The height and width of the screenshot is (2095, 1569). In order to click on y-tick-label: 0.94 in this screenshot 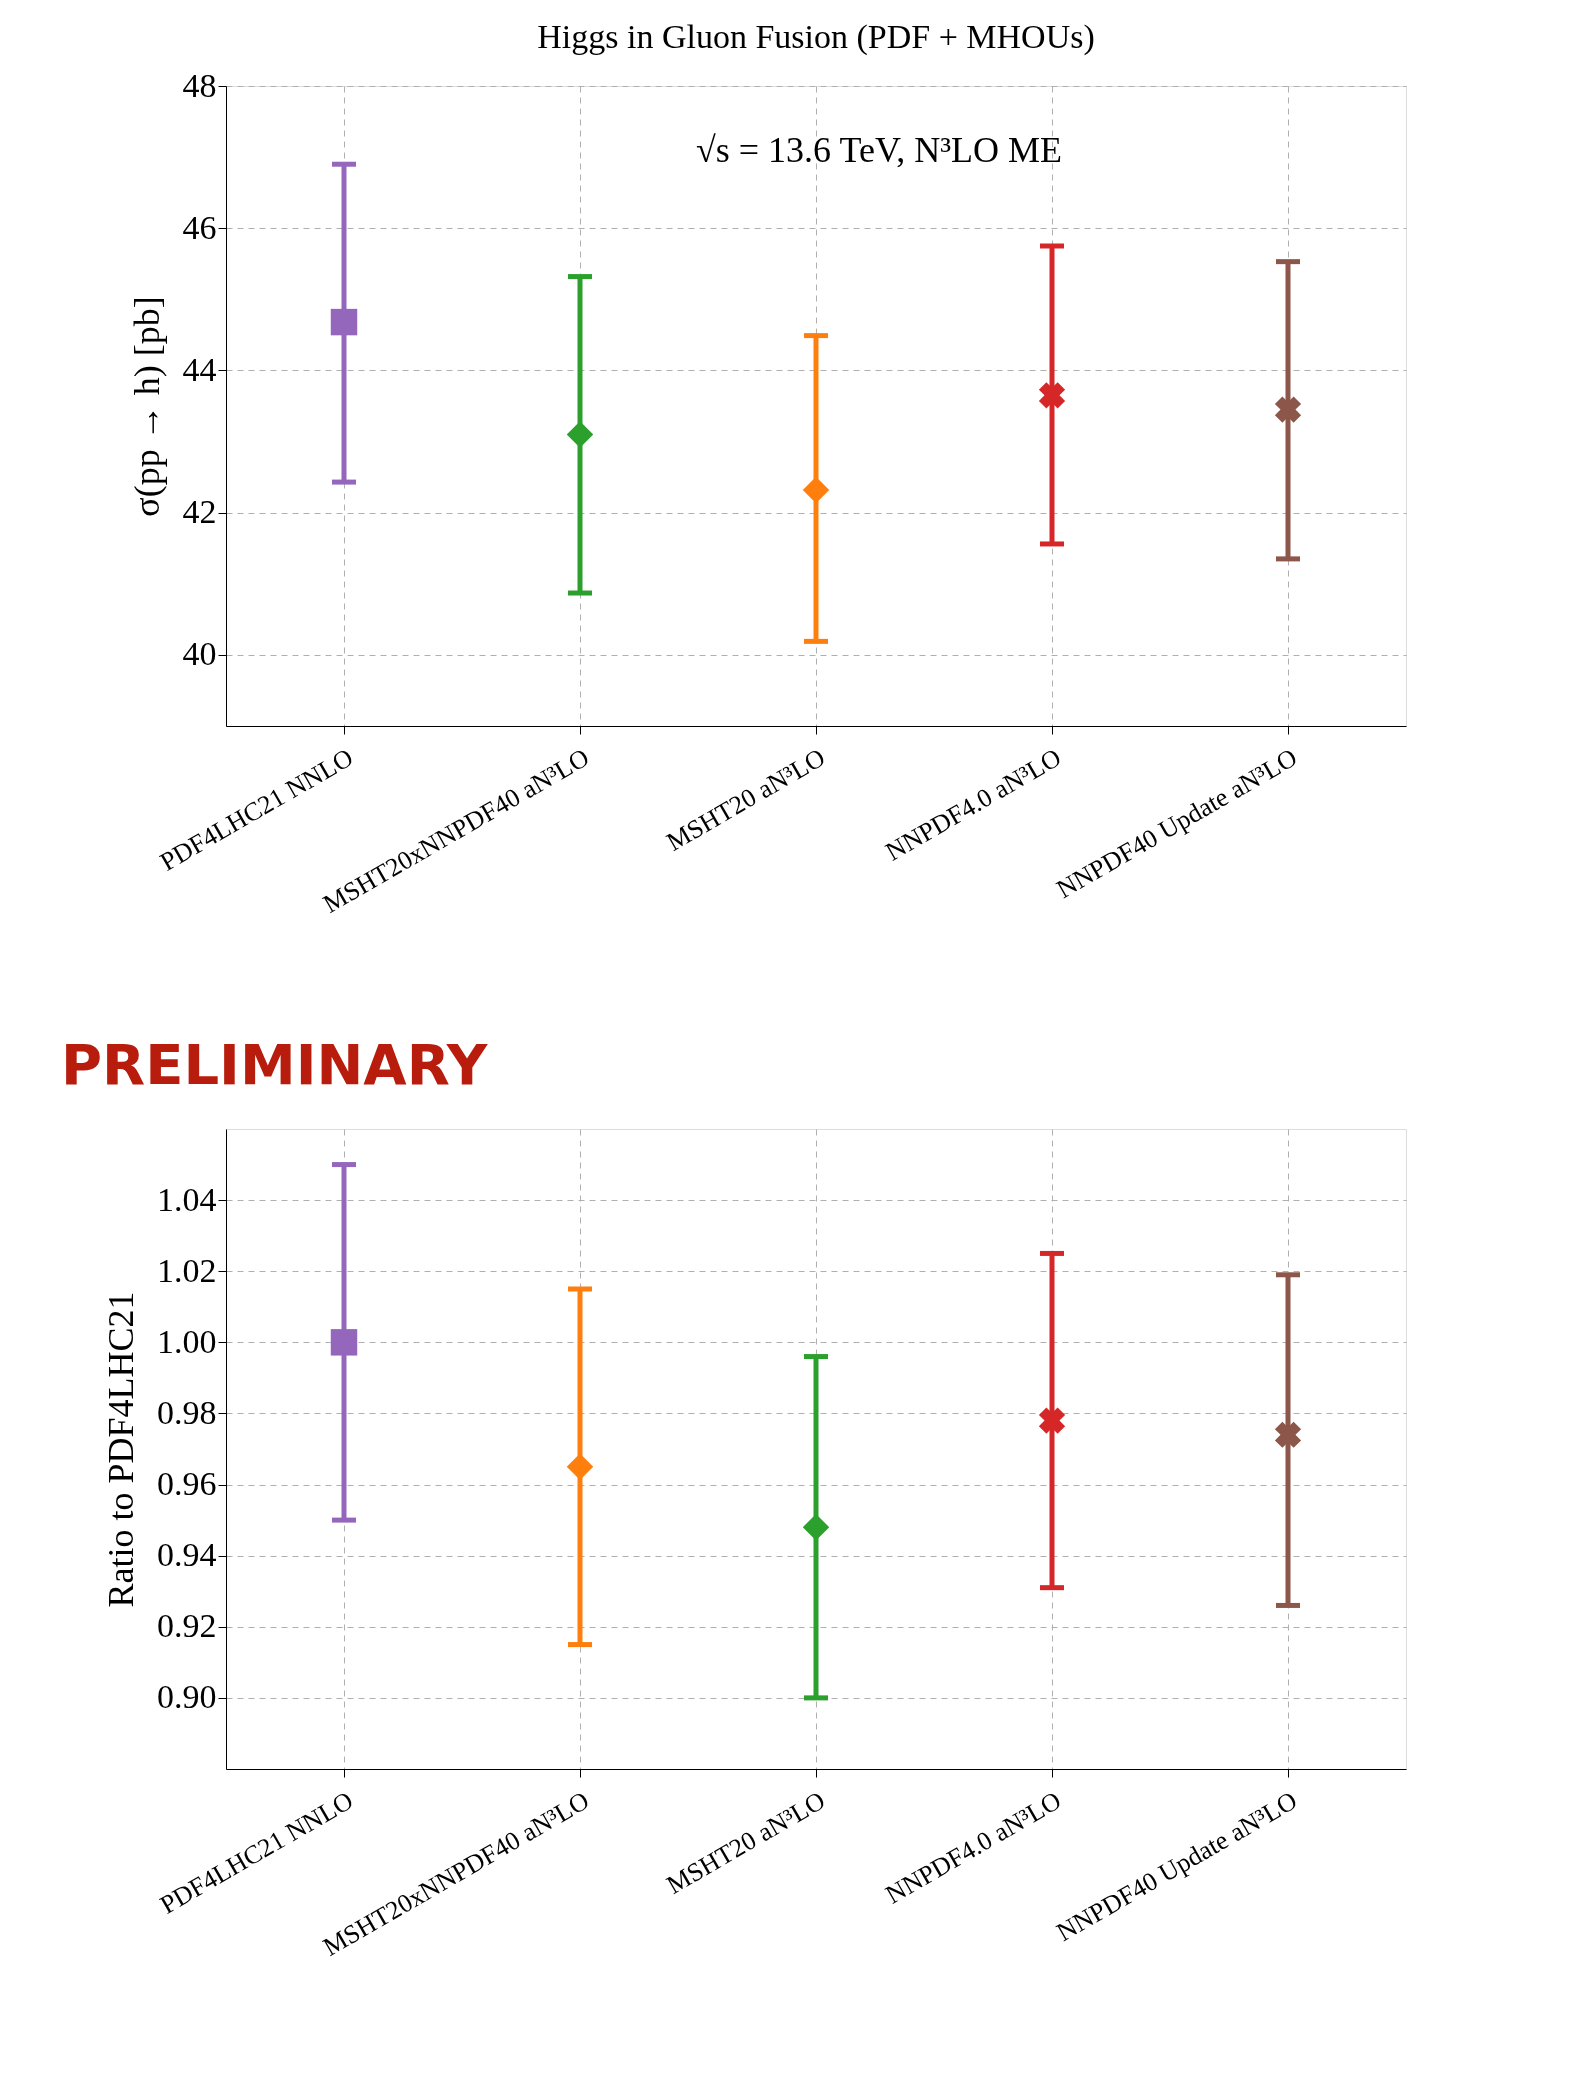, I will do `click(187, 1555)`.